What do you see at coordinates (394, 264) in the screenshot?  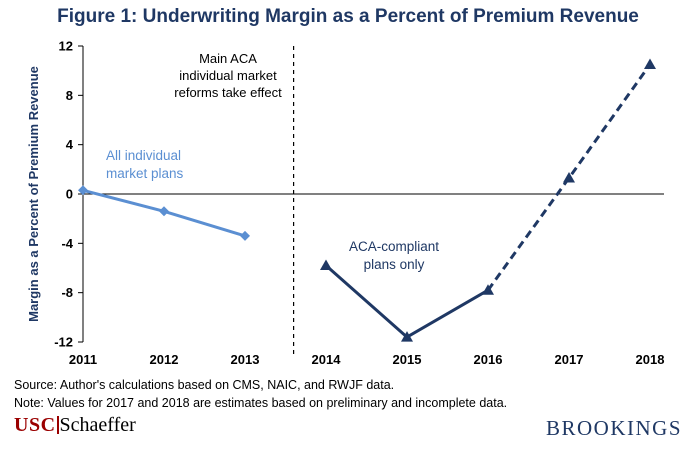 I see `series-label: plans only` at bounding box center [394, 264].